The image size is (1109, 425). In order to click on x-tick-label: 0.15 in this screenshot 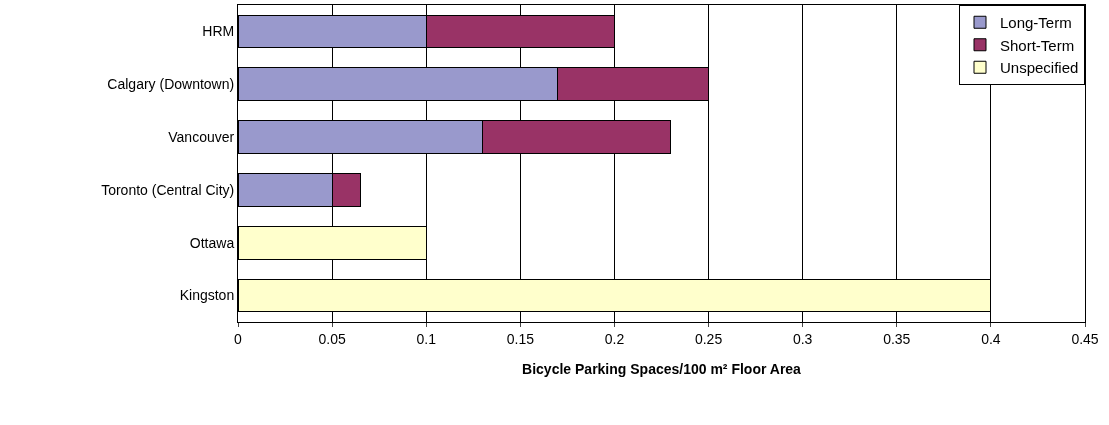, I will do `click(520, 338)`.